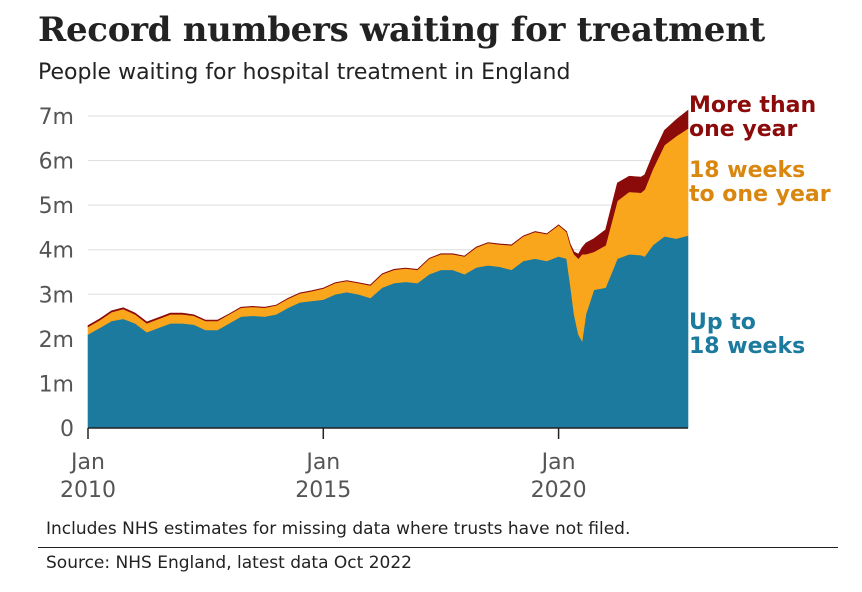  I want to click on series-label: Up to, so click(722, 322).